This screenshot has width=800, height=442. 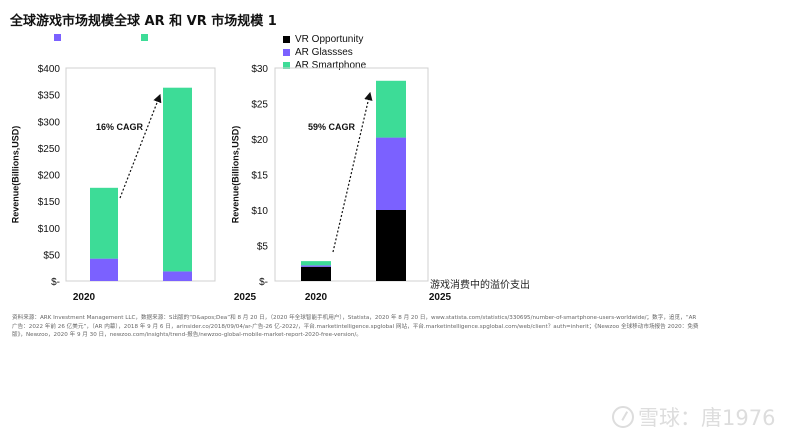 I want to click on legend-label: AR Glassses, so click(x=324, y=52).